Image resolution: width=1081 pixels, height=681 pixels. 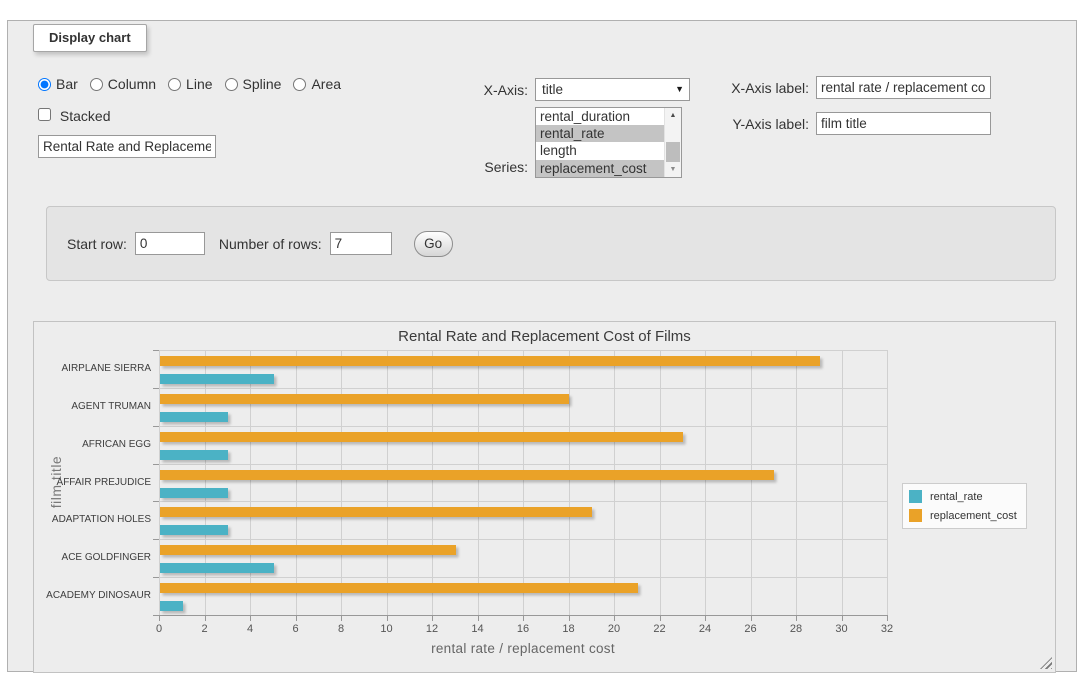 What do you see at coordinates (796, 629) in the screenshot?
I see `x-axis-tick-label: 28` at bounding box center [796, 629].